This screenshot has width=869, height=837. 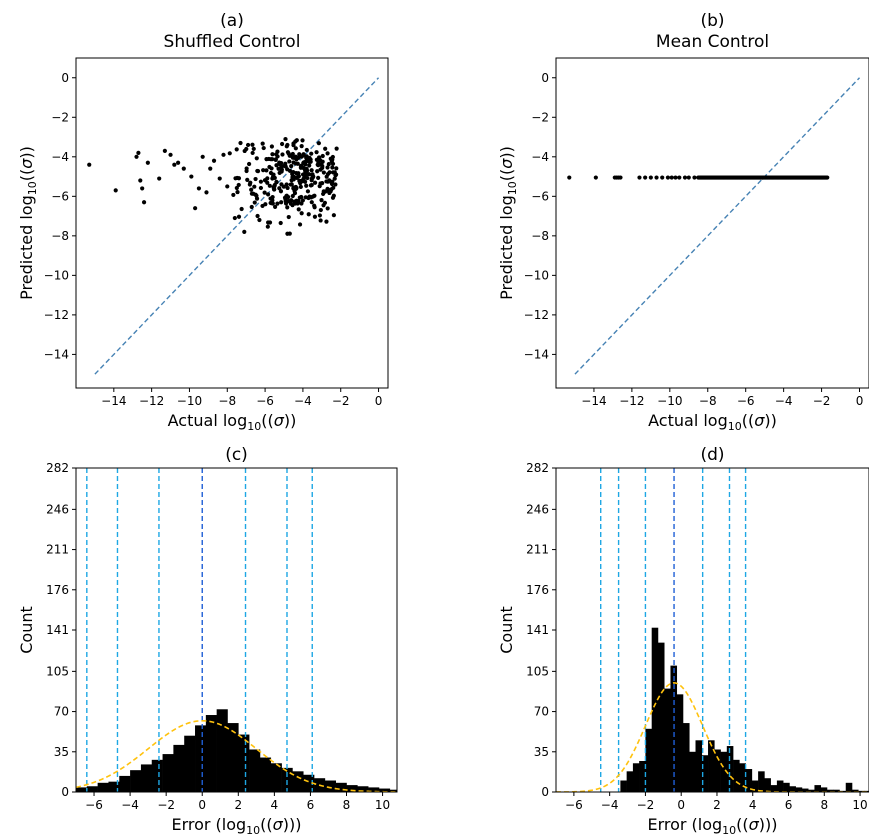 I want to click on y-tick-label: −6, so click(x=60, y=196).